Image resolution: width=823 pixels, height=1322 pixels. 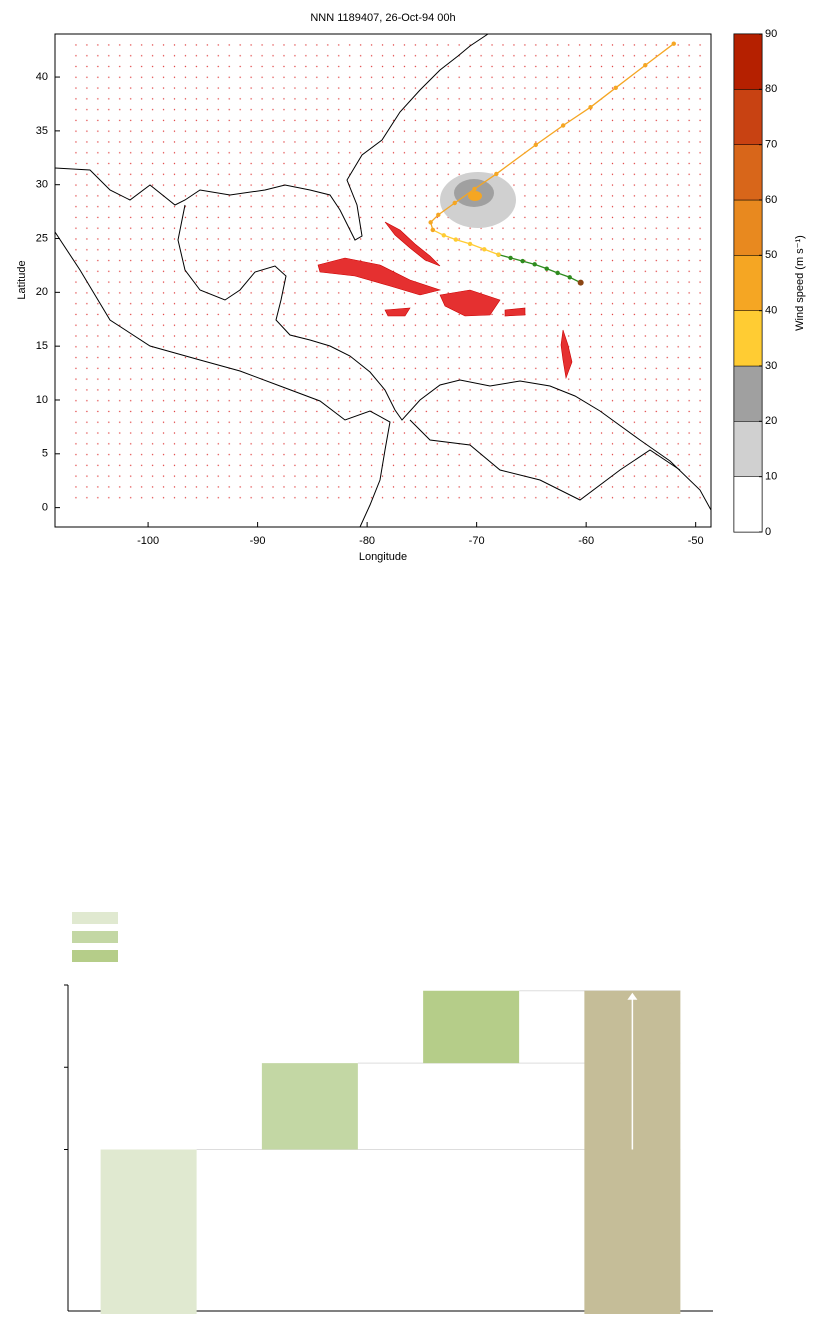 I want to click on colorbar-label: Wind speed (m s⁻¹), so click(x=800, y=283).